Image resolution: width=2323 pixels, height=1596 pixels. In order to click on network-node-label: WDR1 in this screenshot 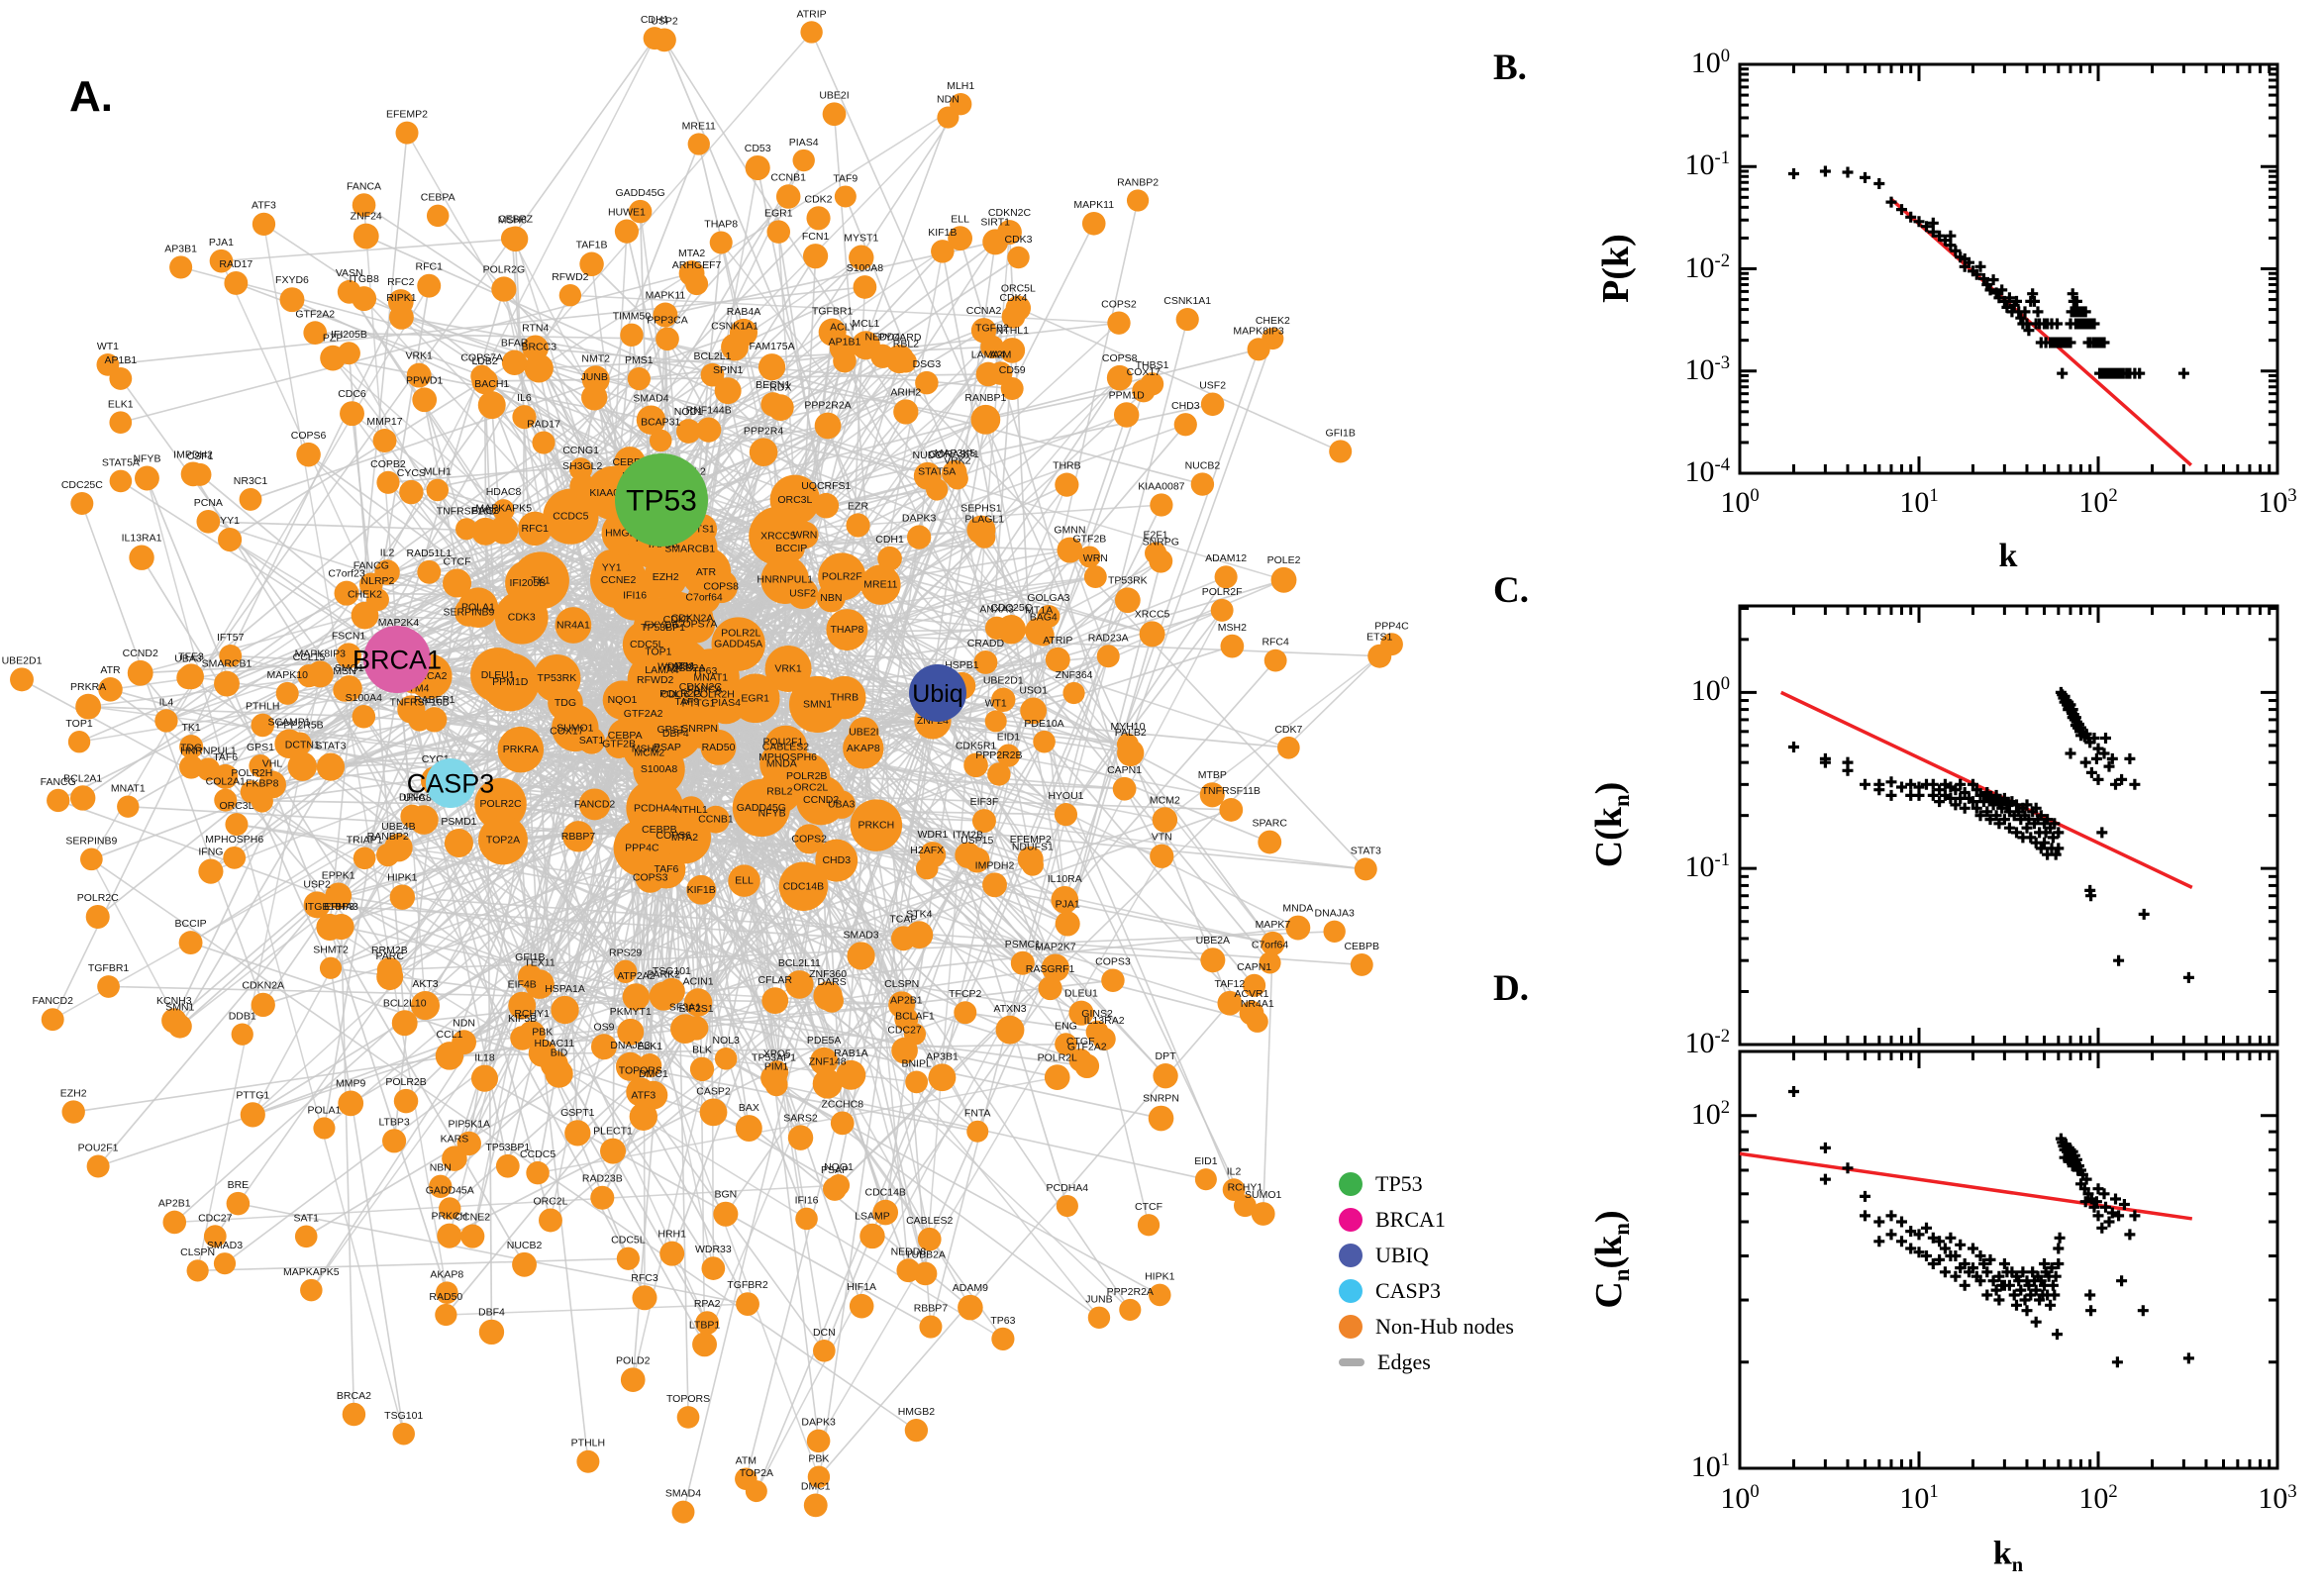, I will do `click(932, 835)`.